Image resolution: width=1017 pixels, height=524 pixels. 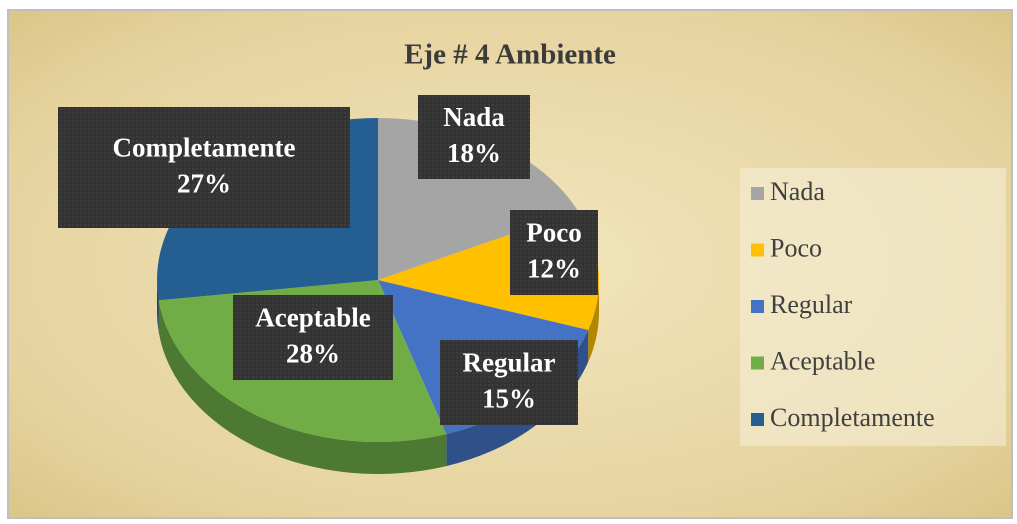 I want to click on legend, so click(x=873, y=307).